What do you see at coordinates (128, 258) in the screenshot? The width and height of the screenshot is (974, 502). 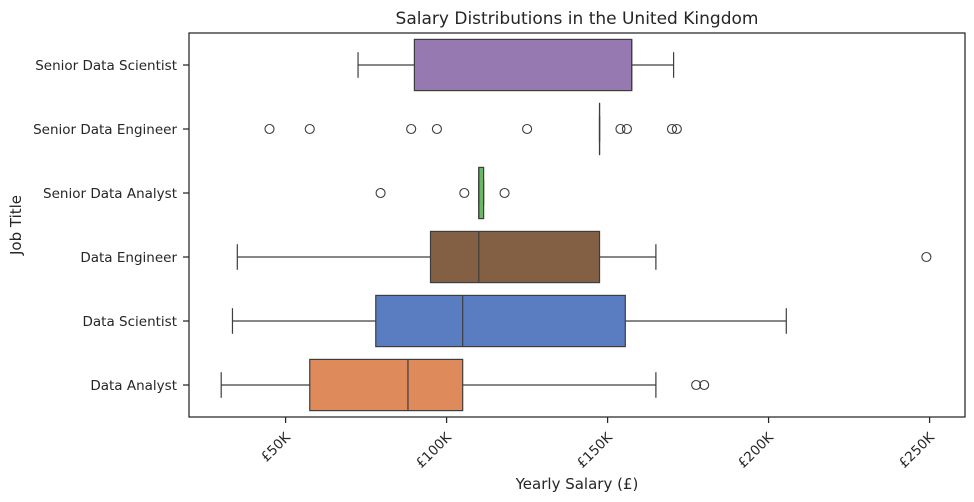 I see `y-tick-label: Data Engineer` at bounding box center [128, 258].